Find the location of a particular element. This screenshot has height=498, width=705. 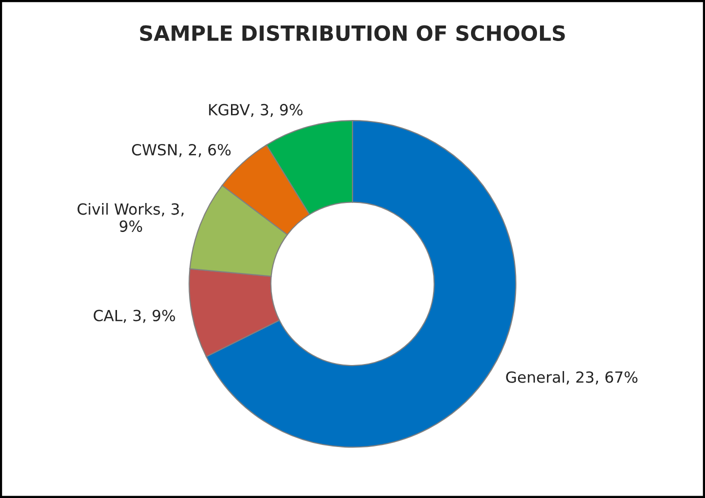

slice-label: CAL, 3, 9% is located at coordinates (135, 316).